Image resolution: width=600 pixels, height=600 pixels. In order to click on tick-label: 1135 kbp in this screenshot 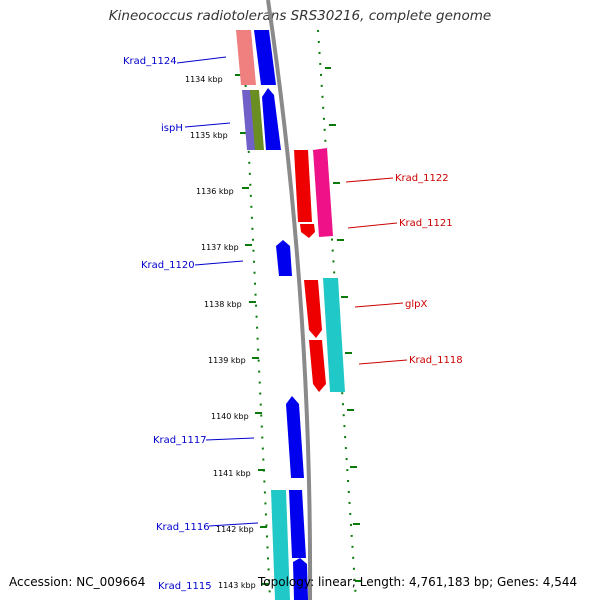, I will do `click(209, 135)`.